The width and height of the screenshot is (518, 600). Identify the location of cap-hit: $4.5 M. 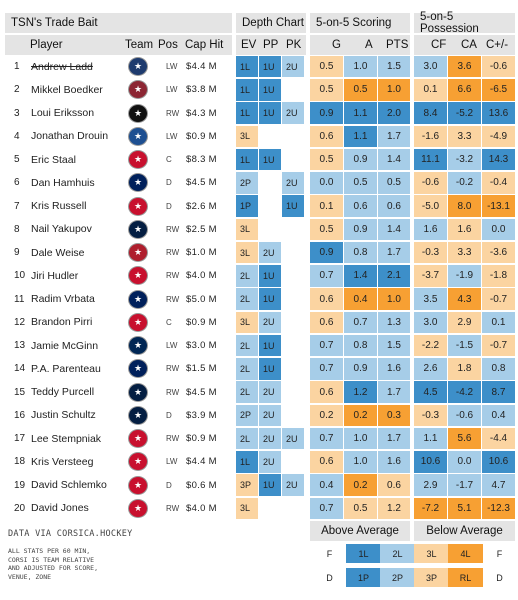
(201, 392).